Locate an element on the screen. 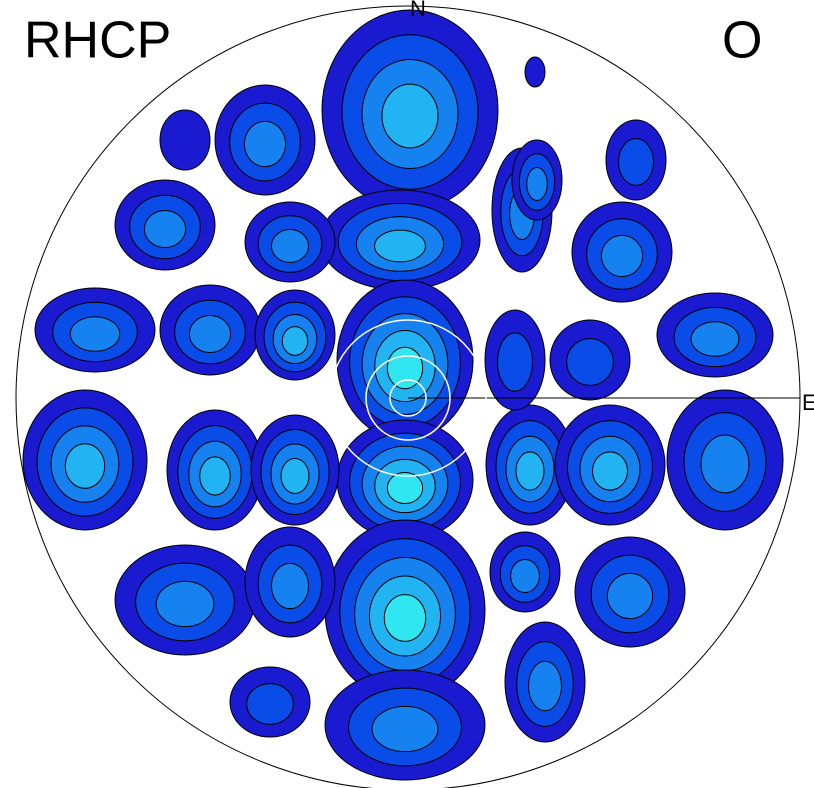 Image resolution: width=814 pixels, height=788 pixels. ring is located at coordinates (408, 398).